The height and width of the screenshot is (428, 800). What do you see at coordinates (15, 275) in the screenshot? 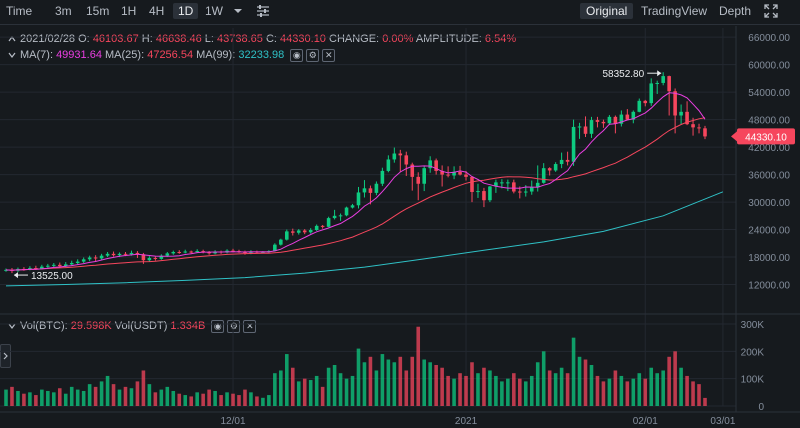
I see `min-pointer-arrow` at bounding box center [15, 275].